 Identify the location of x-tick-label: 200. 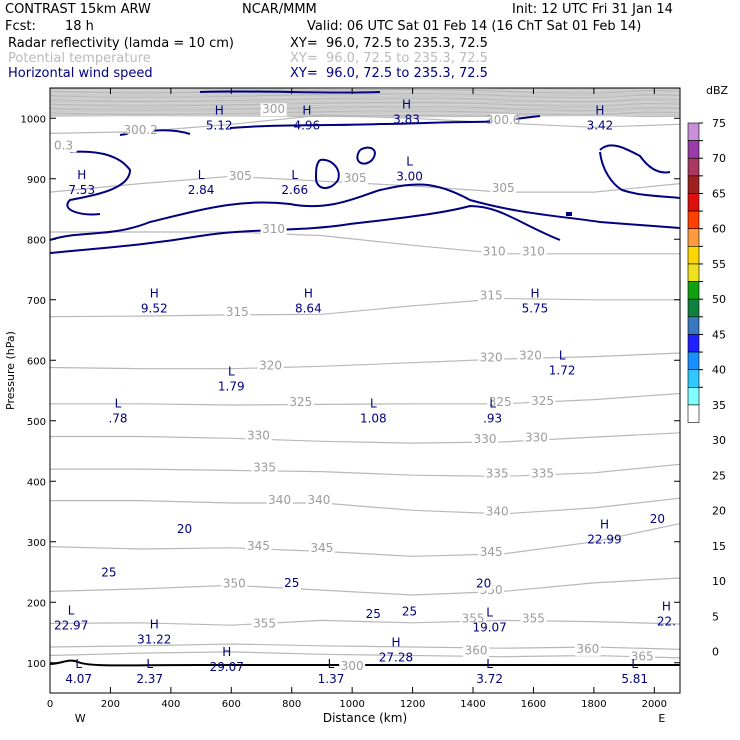
(110, 704).